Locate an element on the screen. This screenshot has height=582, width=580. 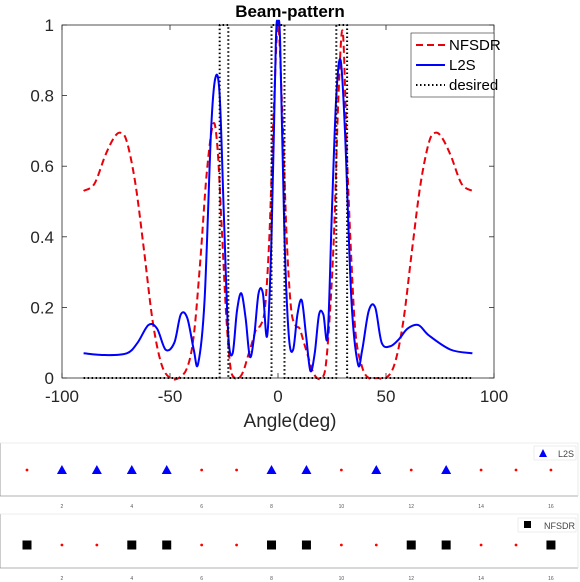
x-tick-label: 0 is located at coordinates (277, 396).